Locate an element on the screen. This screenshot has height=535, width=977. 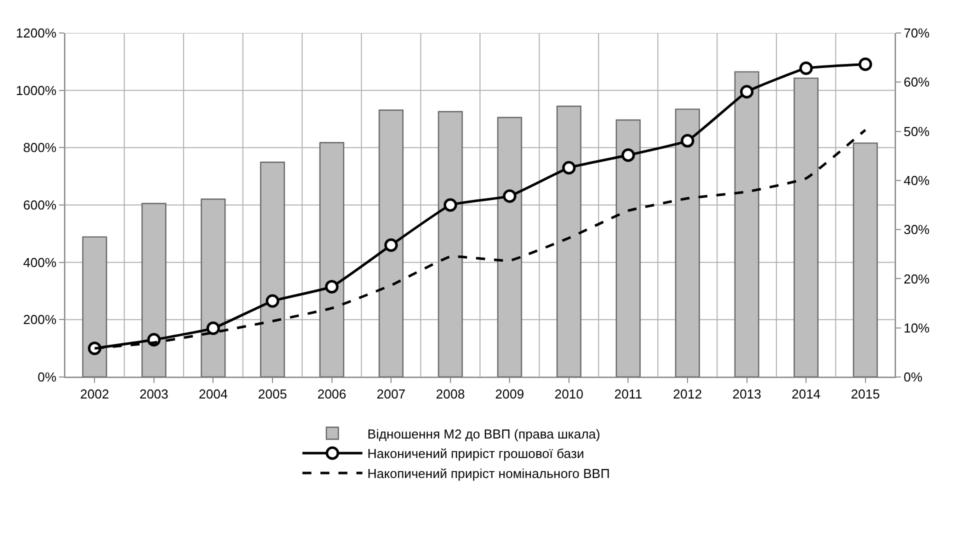
x-tick-label: 2002 is located at coordinates (95, 394).